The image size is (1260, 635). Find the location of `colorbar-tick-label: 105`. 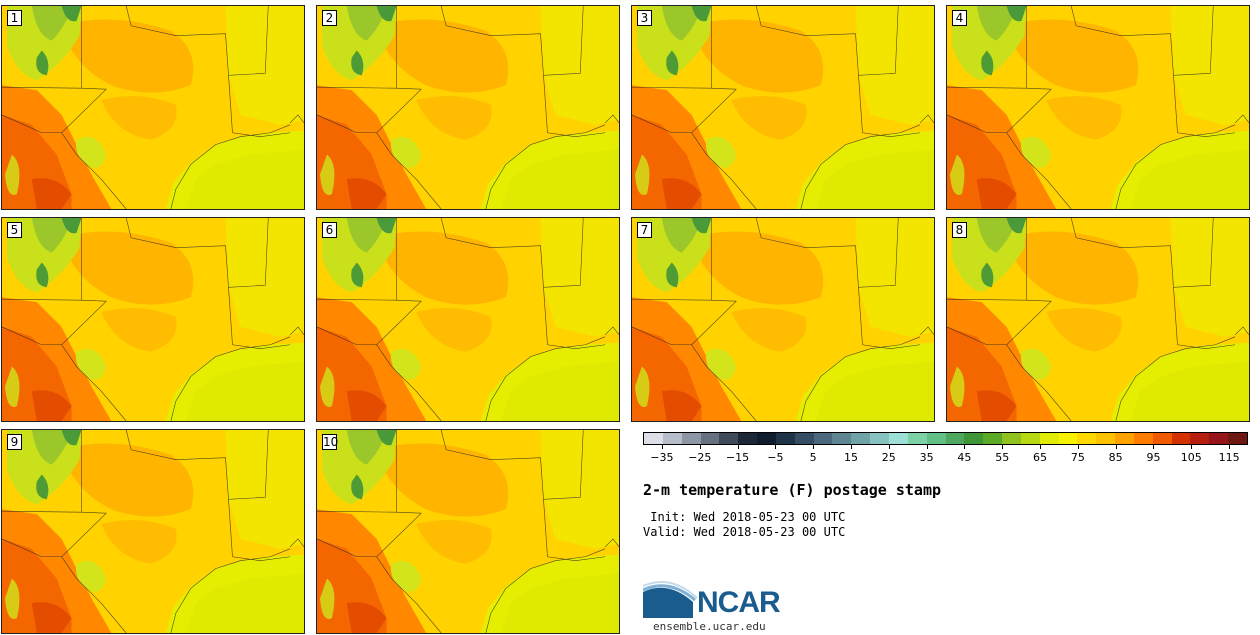

colorbar-tick-label: 105 is located at coordinates (1191, 457).